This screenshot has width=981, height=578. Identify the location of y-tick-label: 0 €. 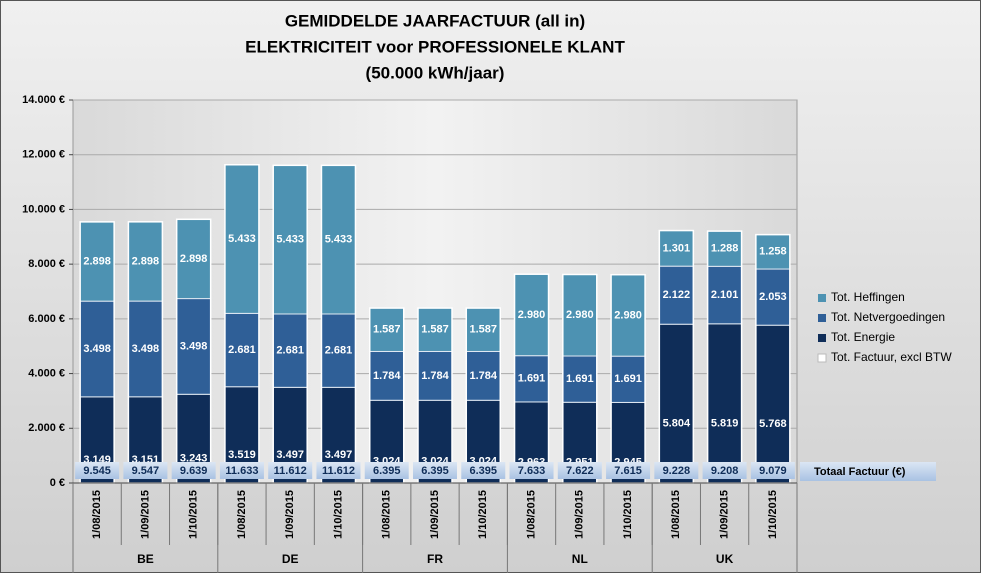
(57, 483).